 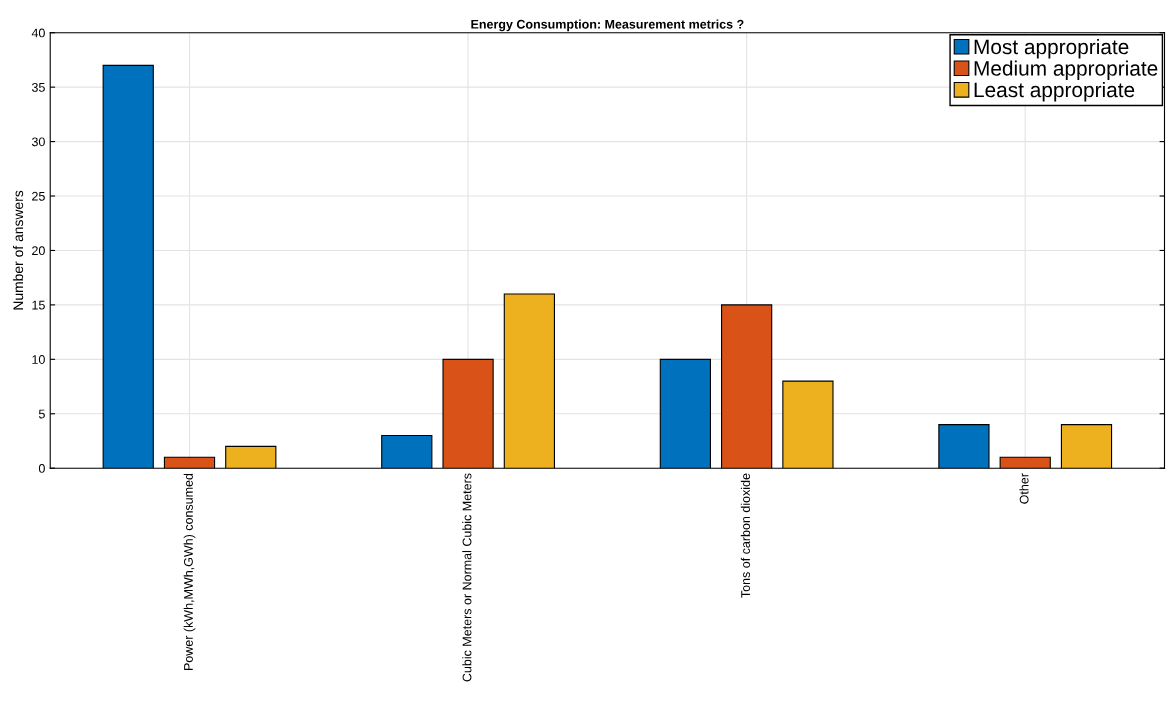 What do you see at coordinates (41, 468) in the screenshot?
I see `y-tick-label: 0` at bounding box center [41, 468].